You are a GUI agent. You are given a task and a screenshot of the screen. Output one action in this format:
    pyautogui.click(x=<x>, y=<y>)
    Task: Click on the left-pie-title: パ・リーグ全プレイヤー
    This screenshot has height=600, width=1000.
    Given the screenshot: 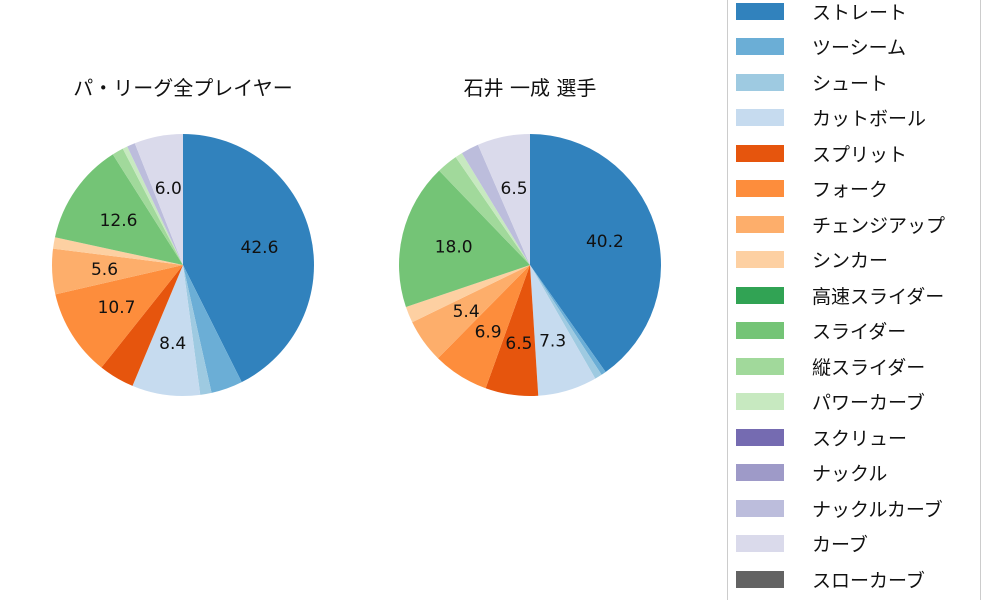 What is the action you would take?
    pyautogui.click(x=183, y=88)
    